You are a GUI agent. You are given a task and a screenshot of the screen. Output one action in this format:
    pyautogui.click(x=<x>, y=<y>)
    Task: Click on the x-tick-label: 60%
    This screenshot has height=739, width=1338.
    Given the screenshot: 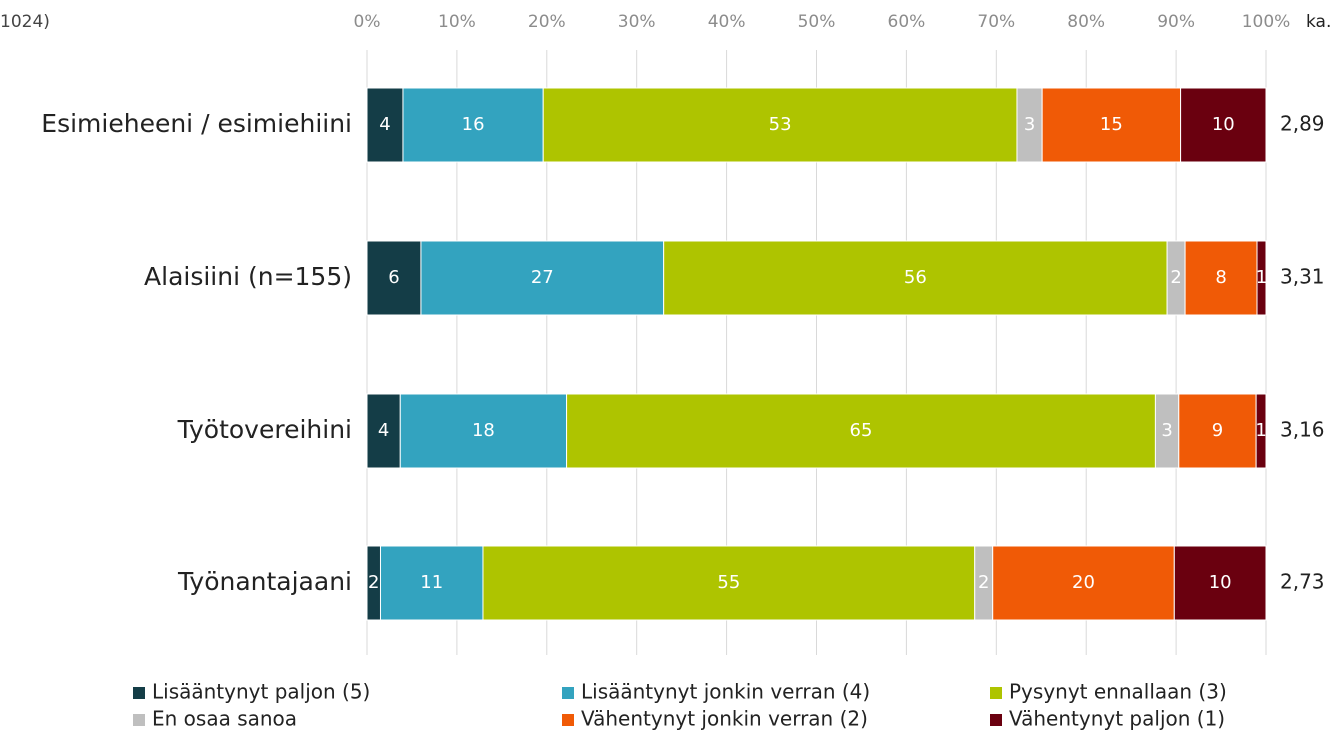 What is the action you would take?
    pyautogui.click(x=907, y=22)
    